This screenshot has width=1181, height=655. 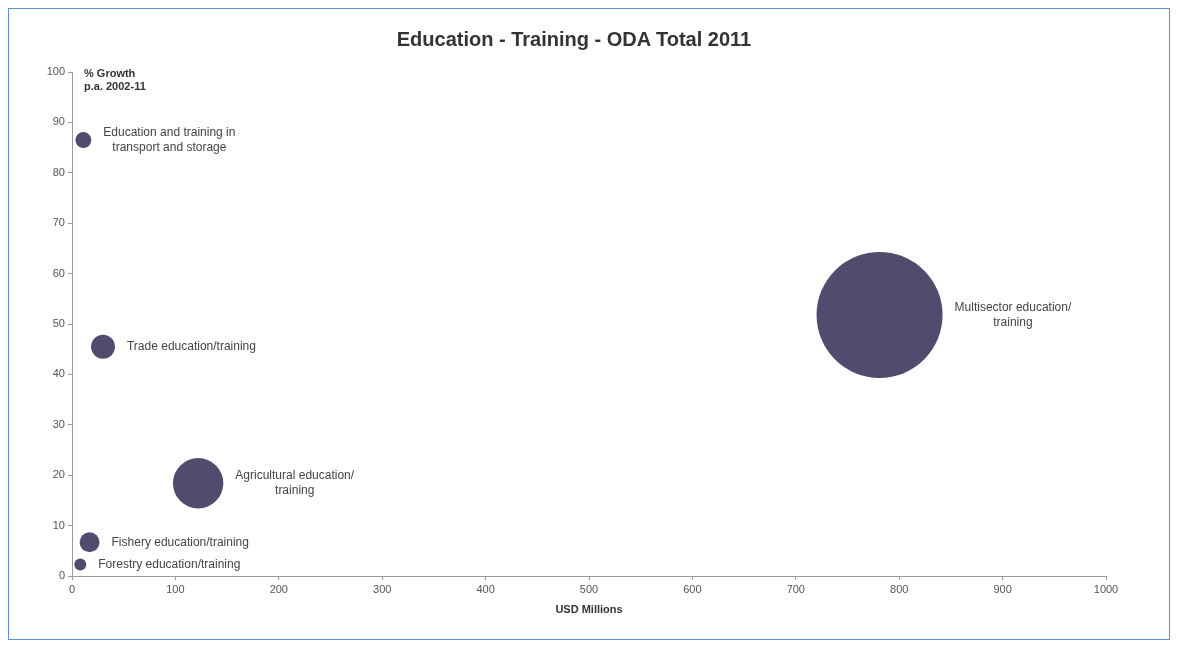 I want to click on y-tick-label: 70, so click(x=58, y=222).